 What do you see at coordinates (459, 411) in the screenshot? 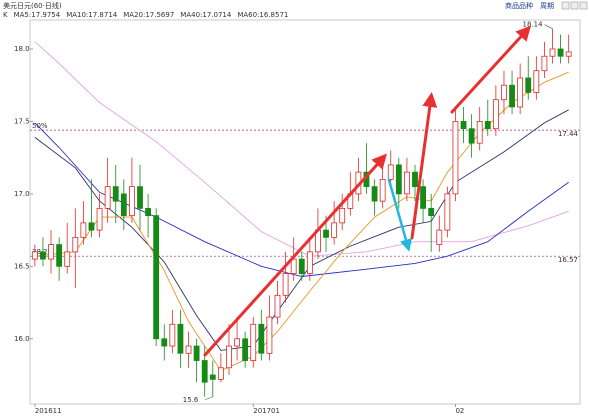
I see `x-tick-label: 02` at bounding box center [459, 411].